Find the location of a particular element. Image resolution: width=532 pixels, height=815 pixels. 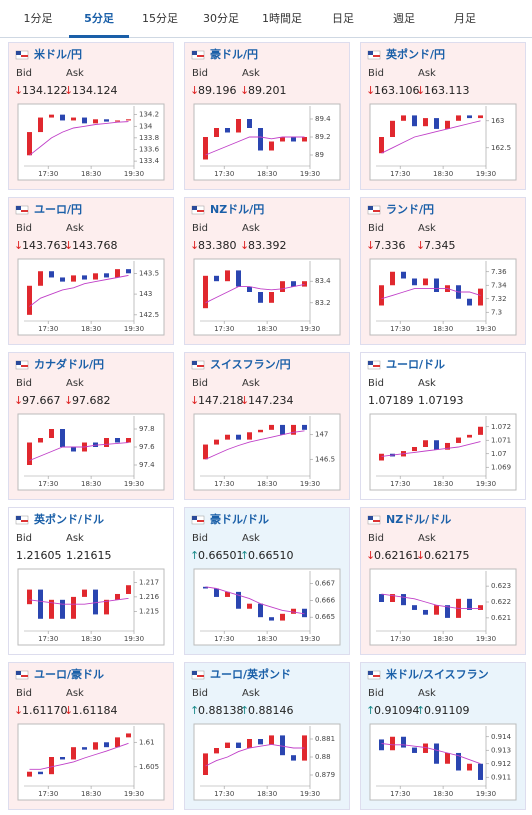

pair-name: NZドル/円 is located at coordinates (237, 209).